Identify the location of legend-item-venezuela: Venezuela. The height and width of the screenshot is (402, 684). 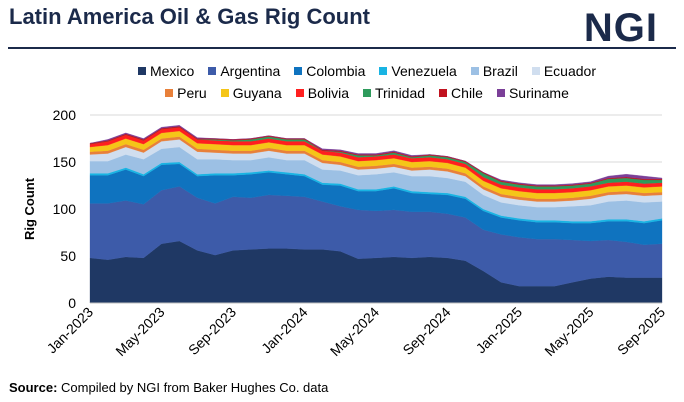
(418, 71).